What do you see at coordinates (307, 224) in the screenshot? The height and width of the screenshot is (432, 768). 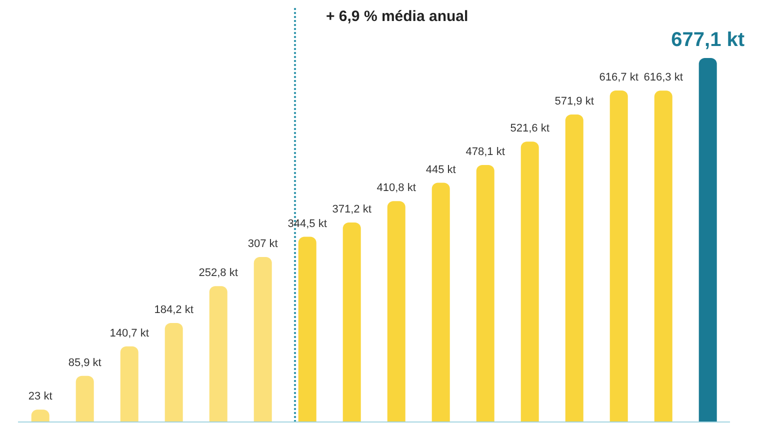 I see `data-label: 344,5 kt` at bounding box center [307, 224].